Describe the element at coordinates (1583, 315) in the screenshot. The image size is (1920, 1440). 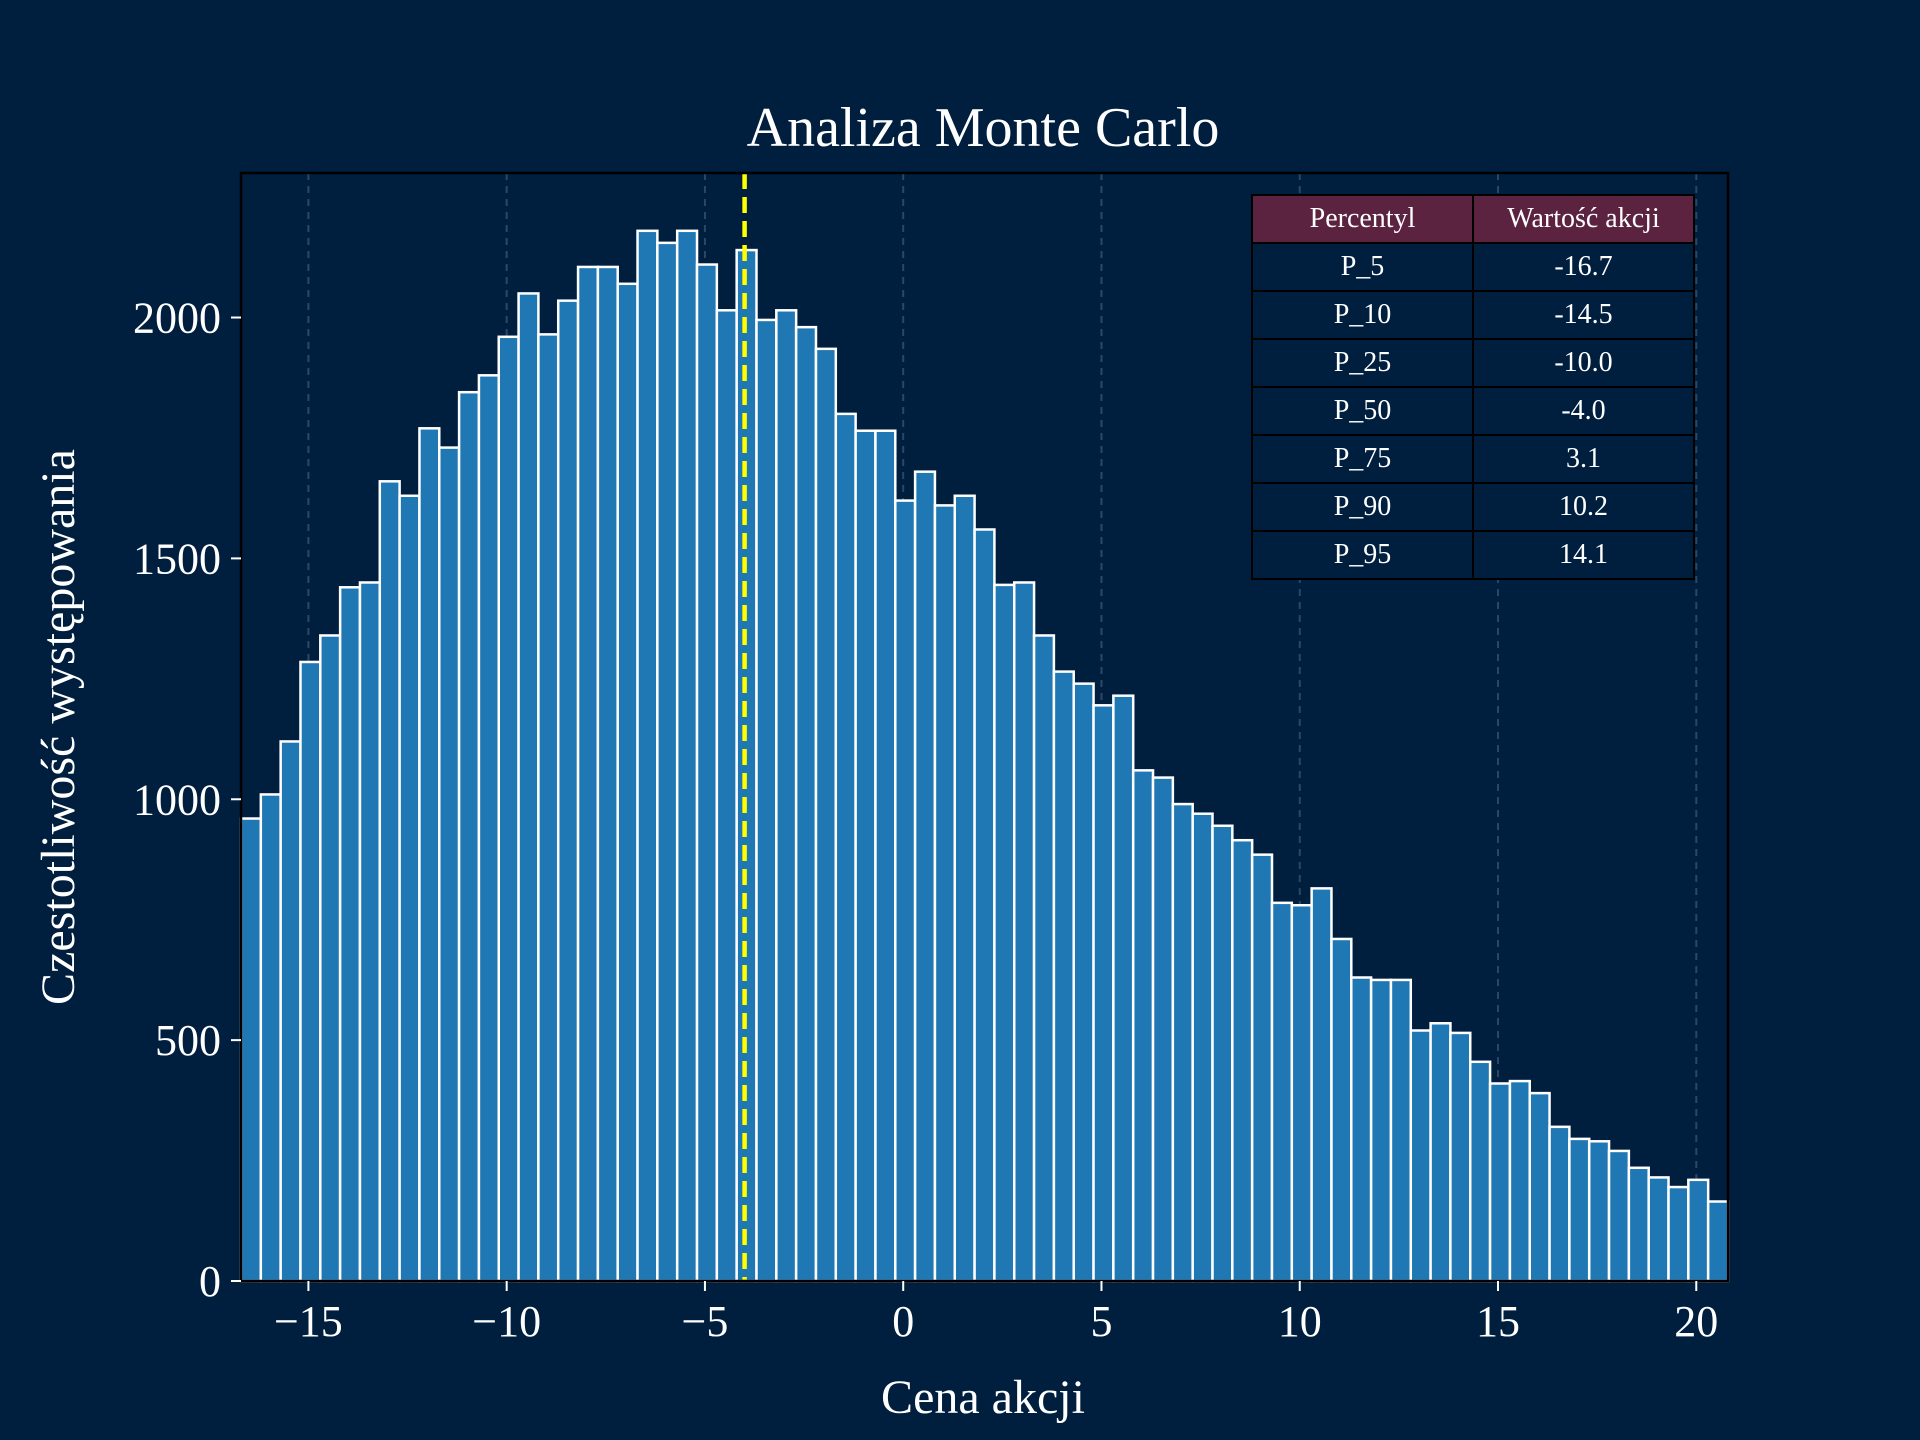
I see `value-cell: -14.5` at that location.